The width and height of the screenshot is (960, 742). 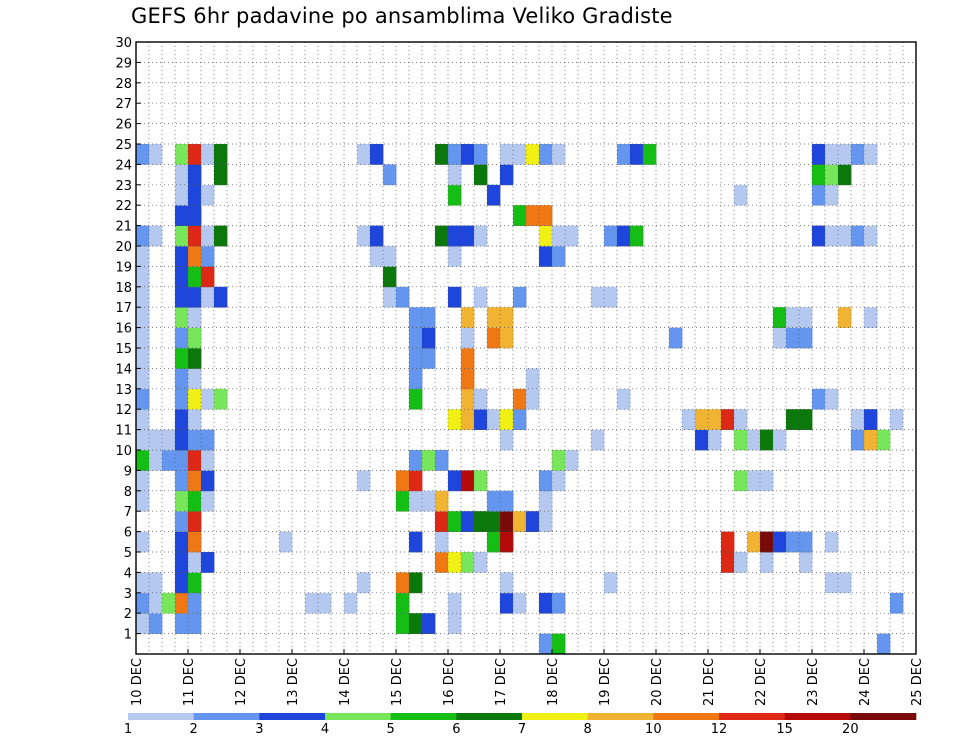 I want to click on y-tick-label: 19, so click(x=123, y=267).